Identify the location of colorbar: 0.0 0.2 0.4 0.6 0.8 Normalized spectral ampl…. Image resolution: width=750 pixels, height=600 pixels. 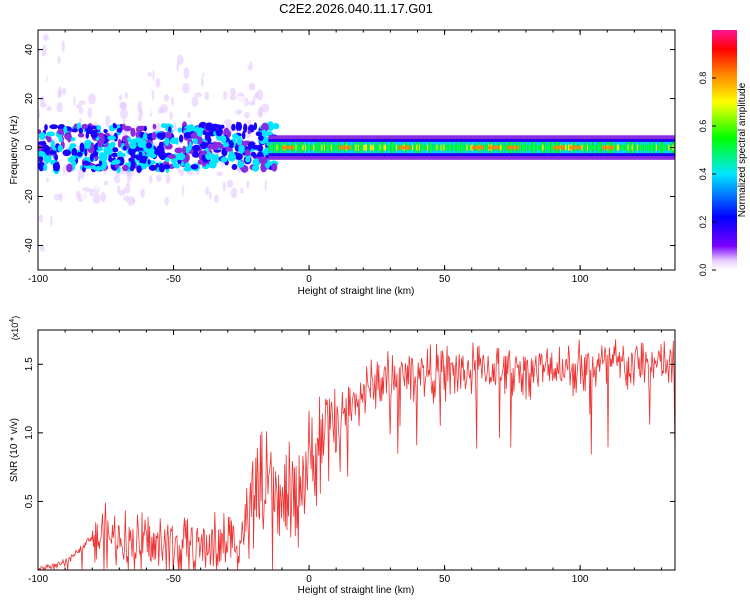
(723, 153).